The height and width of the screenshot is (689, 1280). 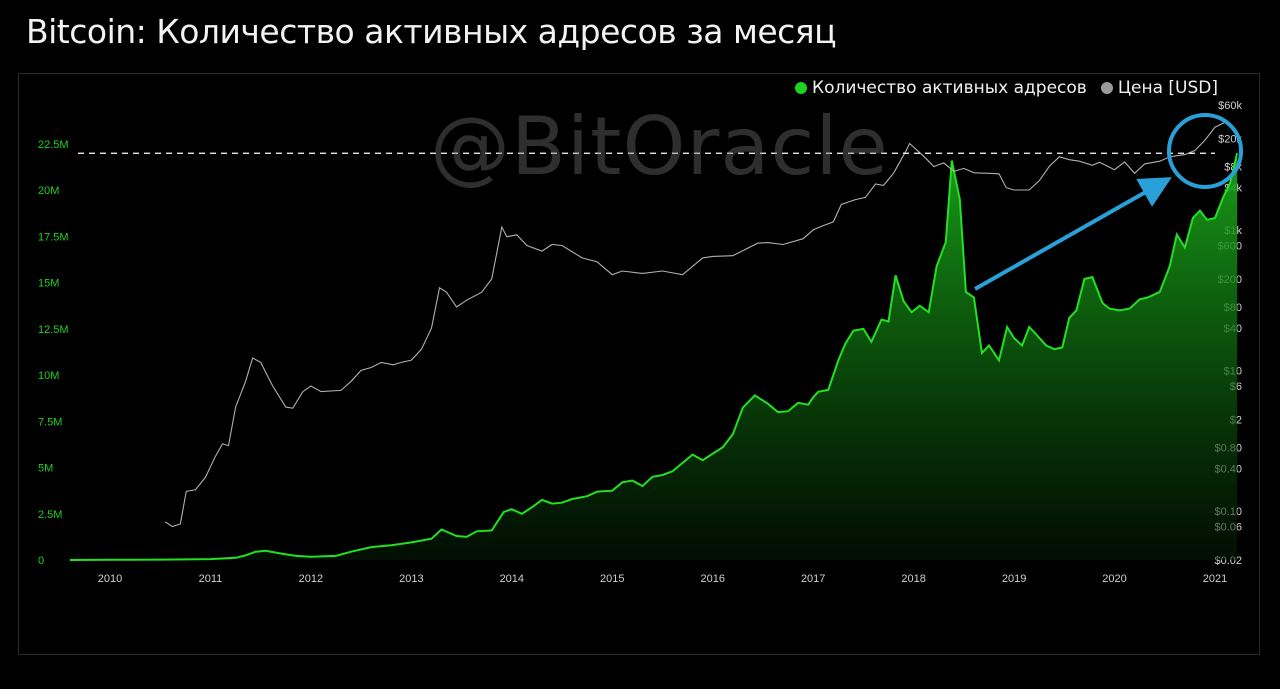 I want to click on y-left-tick-label: 17.5M, so click(x=53, y=237).